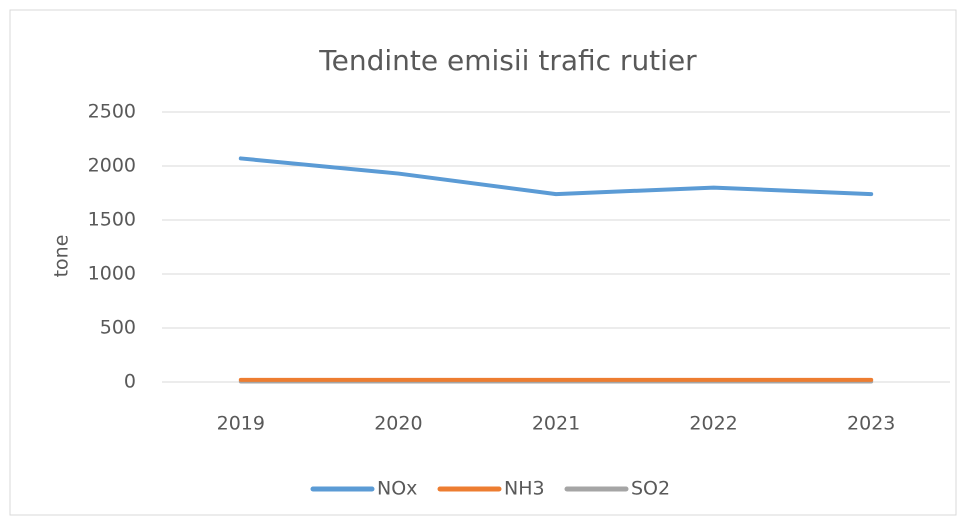  What do you see at coordinates (398, 424) in the screenshot?
I see `x-tick-label: 2020` at bounding box center [398, 424].